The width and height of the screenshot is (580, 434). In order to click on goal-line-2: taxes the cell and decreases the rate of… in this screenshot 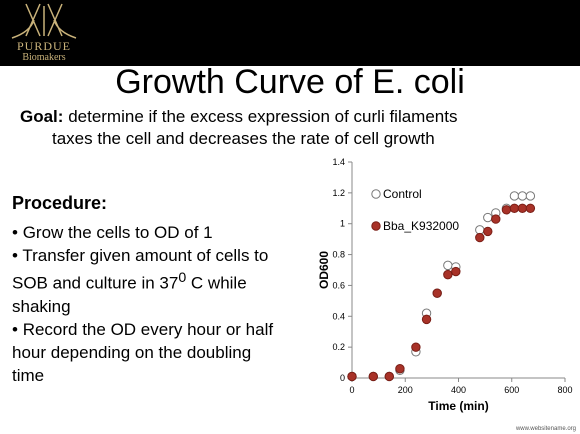, I will do `click(243, 138)`.